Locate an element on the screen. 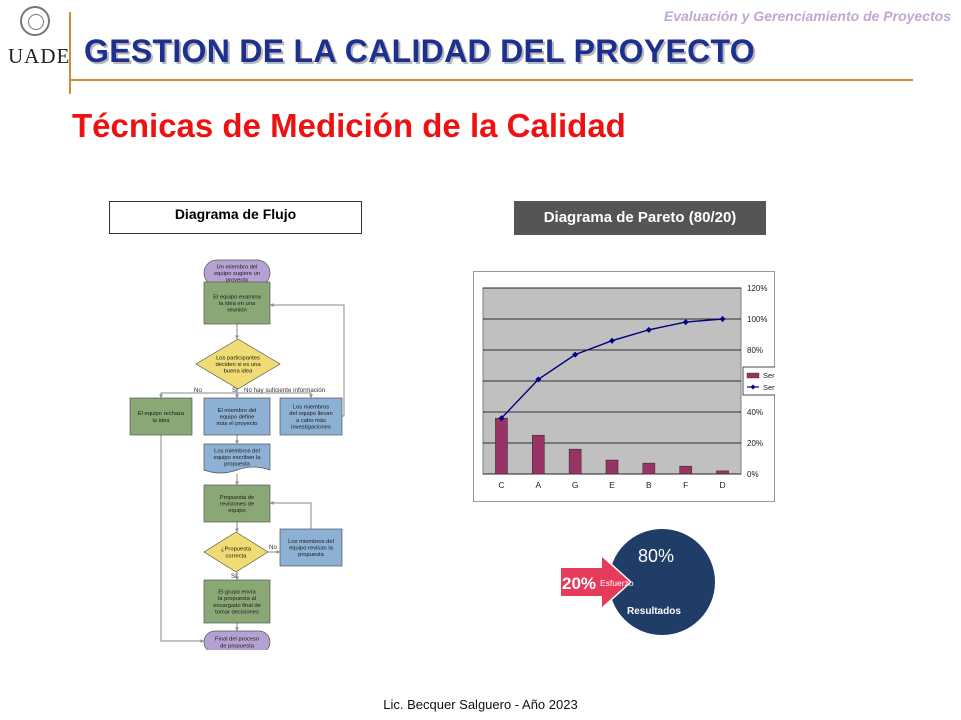  flow-node-text: revisiones de is located at coordinates (237, 504).